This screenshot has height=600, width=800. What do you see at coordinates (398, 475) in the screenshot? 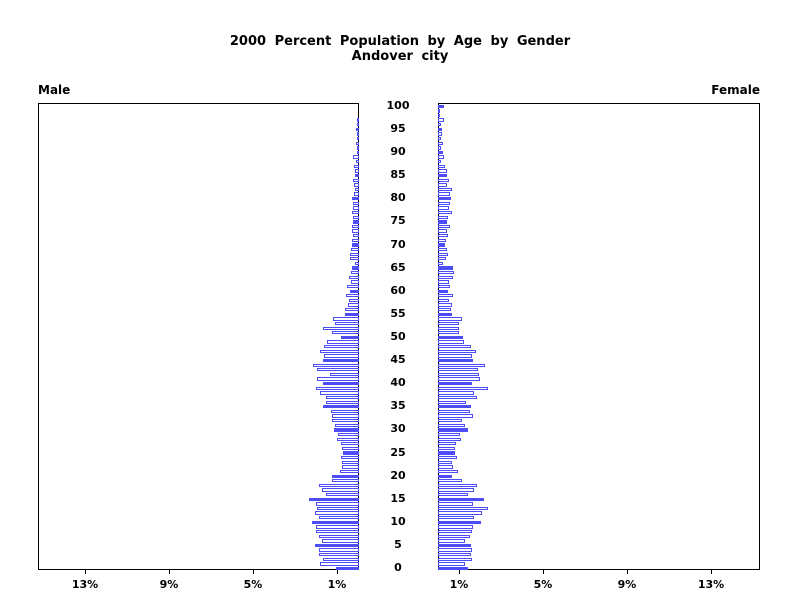
I see `age-tick-label-20: 20` at bounding box center [398, 475].